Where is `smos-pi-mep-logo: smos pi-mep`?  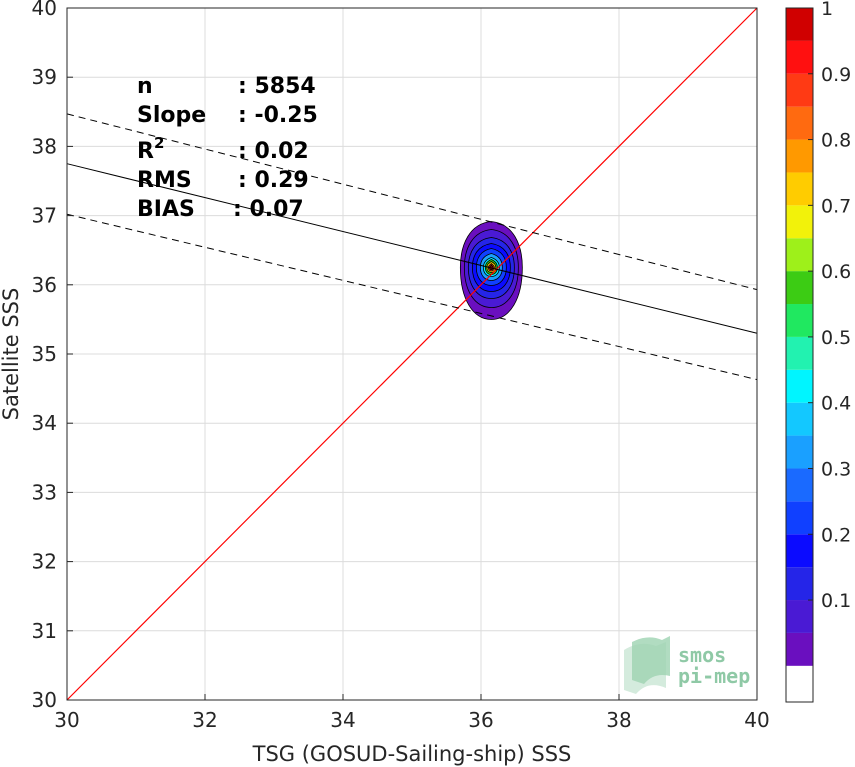 smos-pi-mep-logo: smos pi-mep is located at coordinates (687, 665).